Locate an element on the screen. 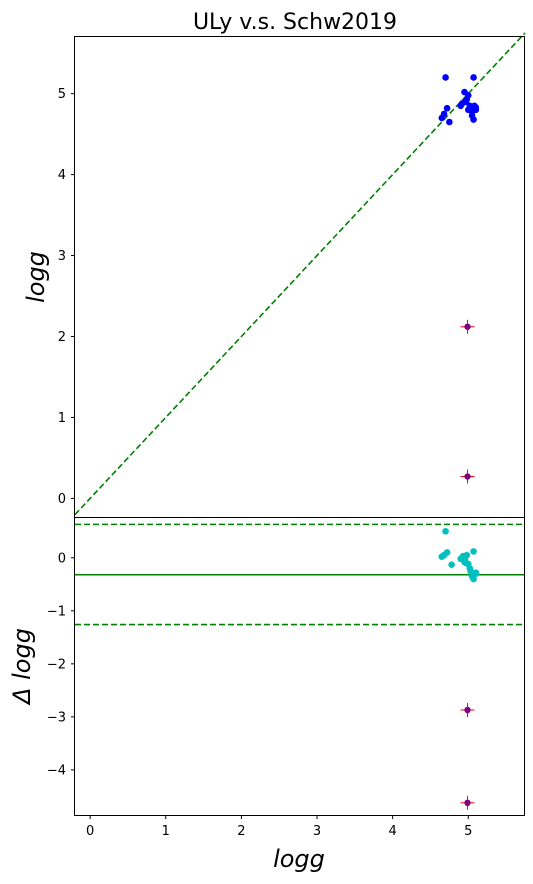  x-tick-label: 0 is located at coordinates (90, 831).